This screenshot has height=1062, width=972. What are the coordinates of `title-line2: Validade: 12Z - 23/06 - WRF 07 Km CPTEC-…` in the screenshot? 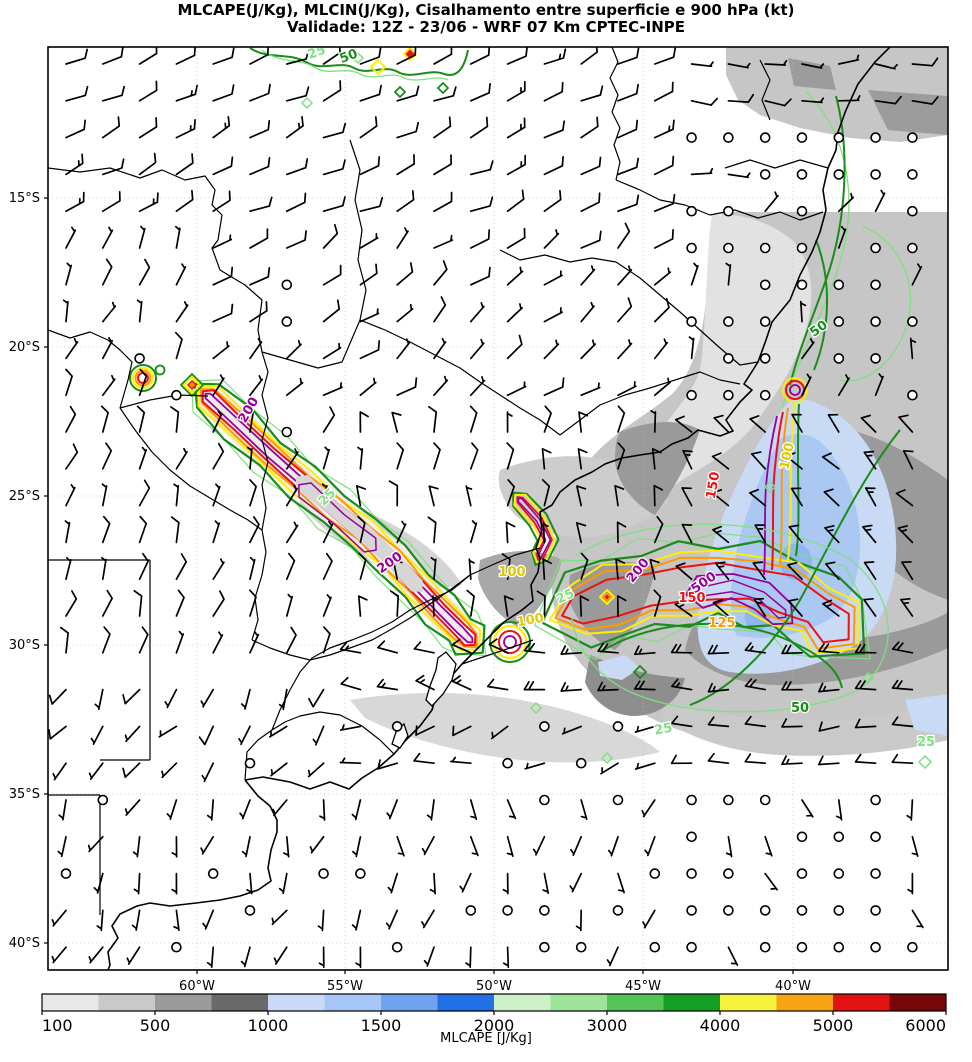 It's located at (486, 27).